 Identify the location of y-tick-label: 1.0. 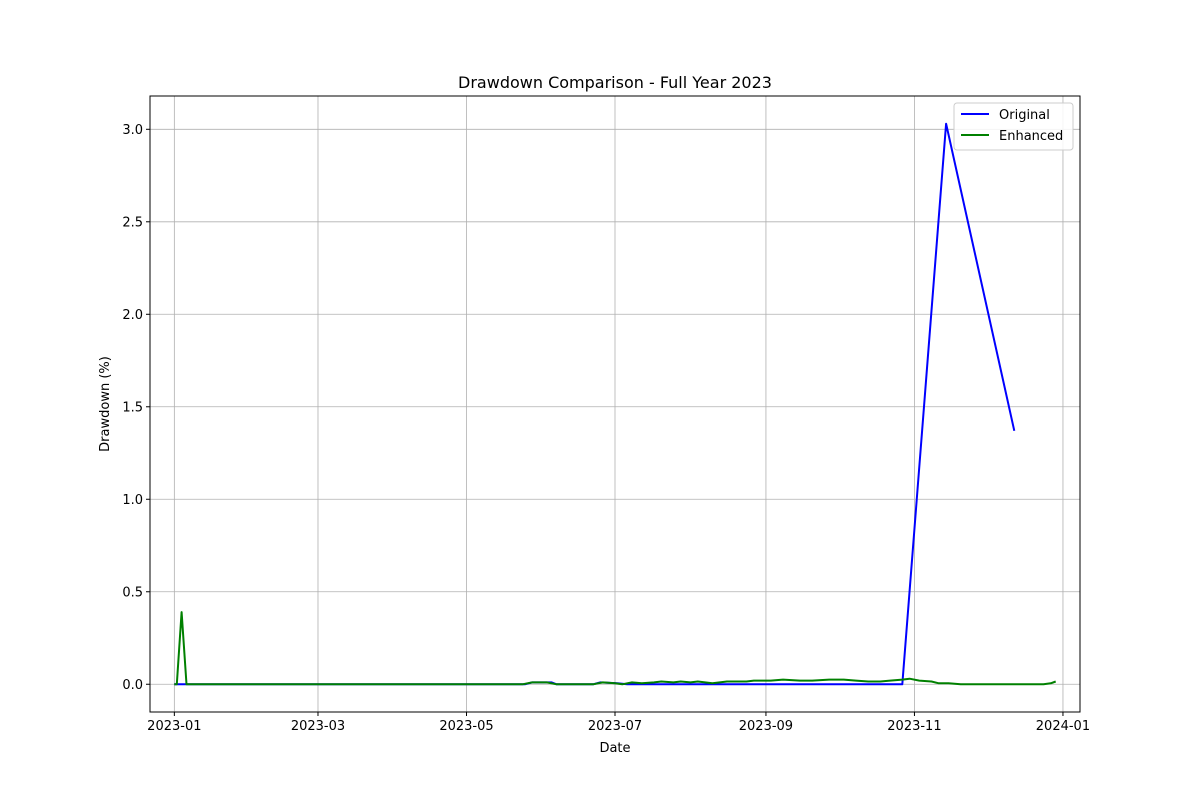
(132, 500).